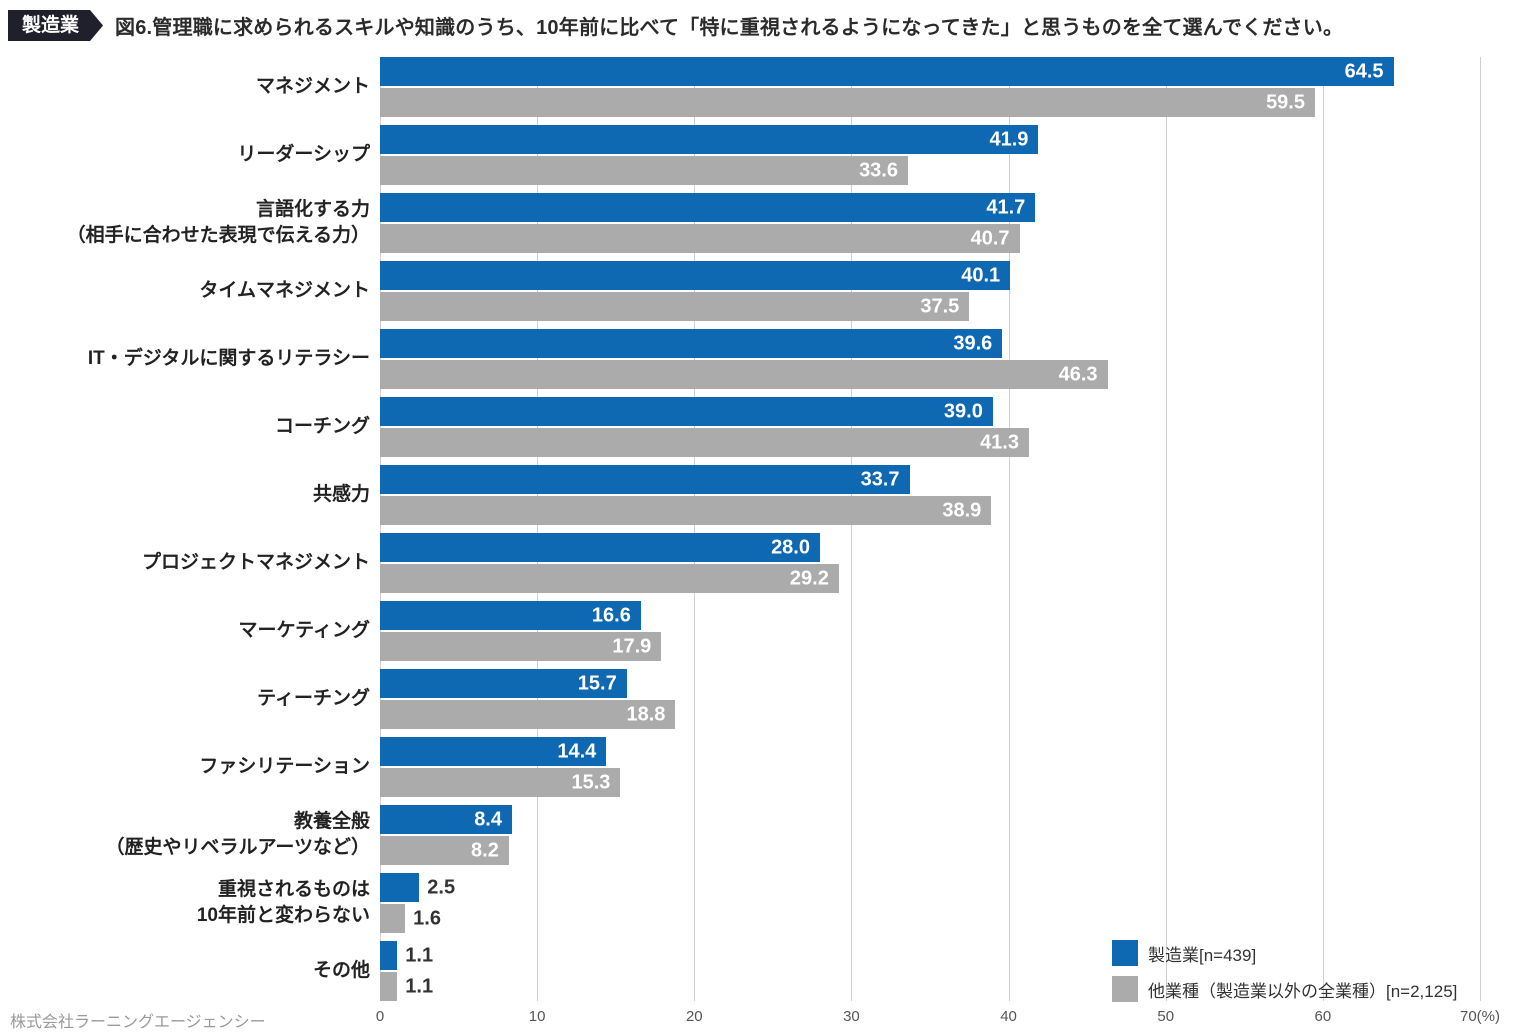 This screenshot has height=1035, width=1532. What do you see at coordinates (1480, 1016) in the screenshot?
I see `axis-tick-label: 70(%)` at bounding box center [1480, 1016].